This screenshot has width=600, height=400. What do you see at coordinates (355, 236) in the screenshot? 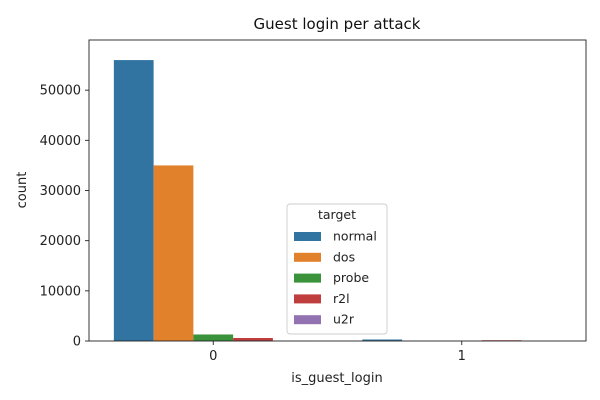
I see `legend-label-normal: normal` at bounding box center [355, 236].